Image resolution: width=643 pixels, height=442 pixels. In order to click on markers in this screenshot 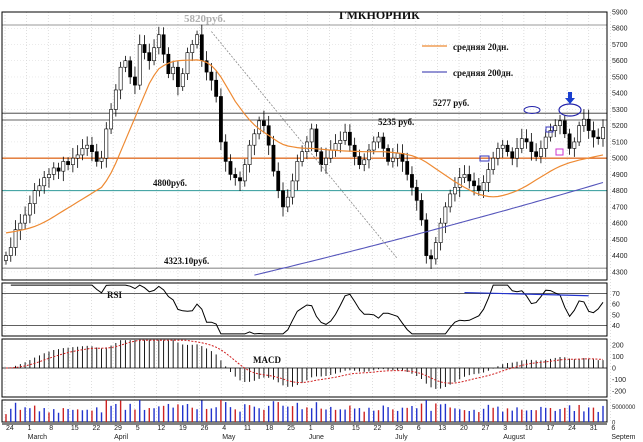, I will do `click(530, 127)`.